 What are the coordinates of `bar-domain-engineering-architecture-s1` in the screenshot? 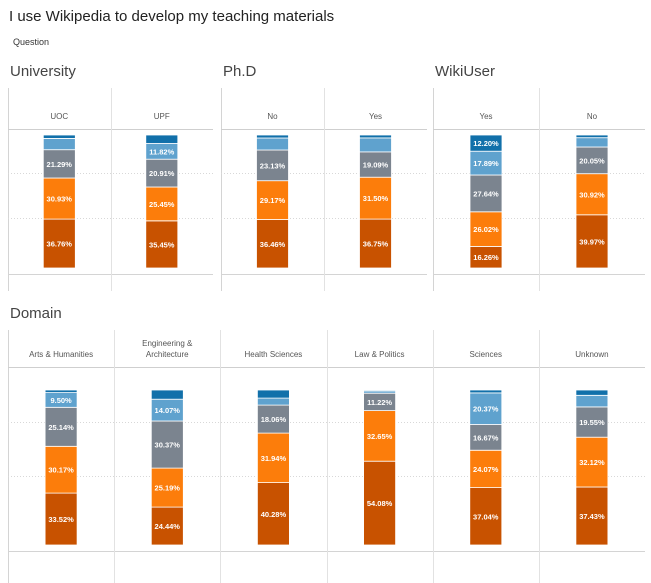 It's located at (167, 526).